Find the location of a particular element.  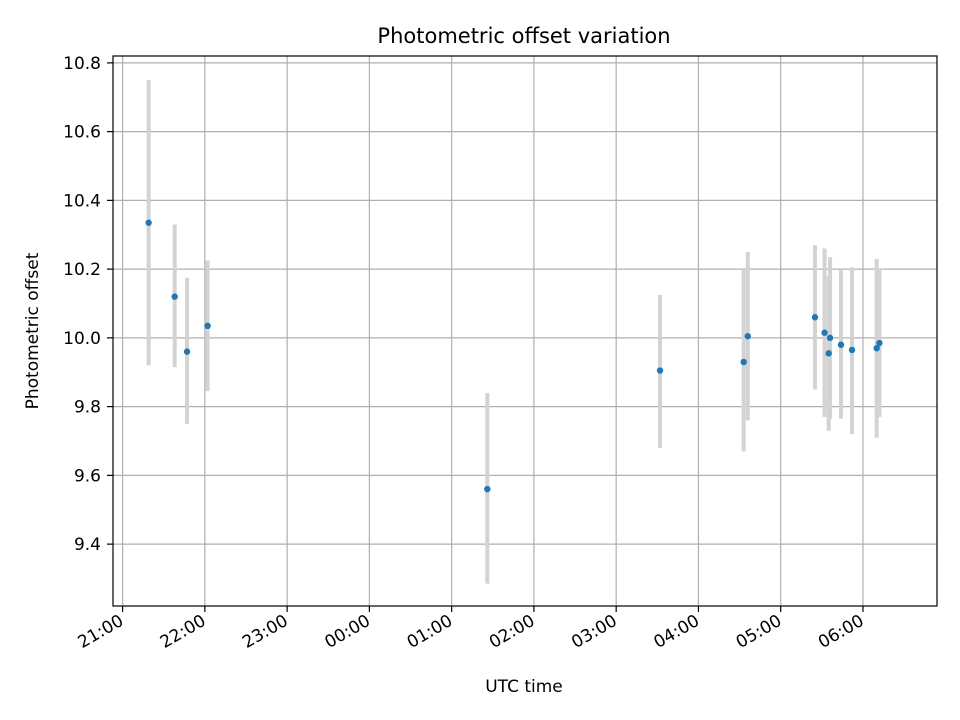

y-axis: 9.4 9.6 9.8 10.0 10.2 10.4 10.6 10.8 is located at coordinates (88, 304).